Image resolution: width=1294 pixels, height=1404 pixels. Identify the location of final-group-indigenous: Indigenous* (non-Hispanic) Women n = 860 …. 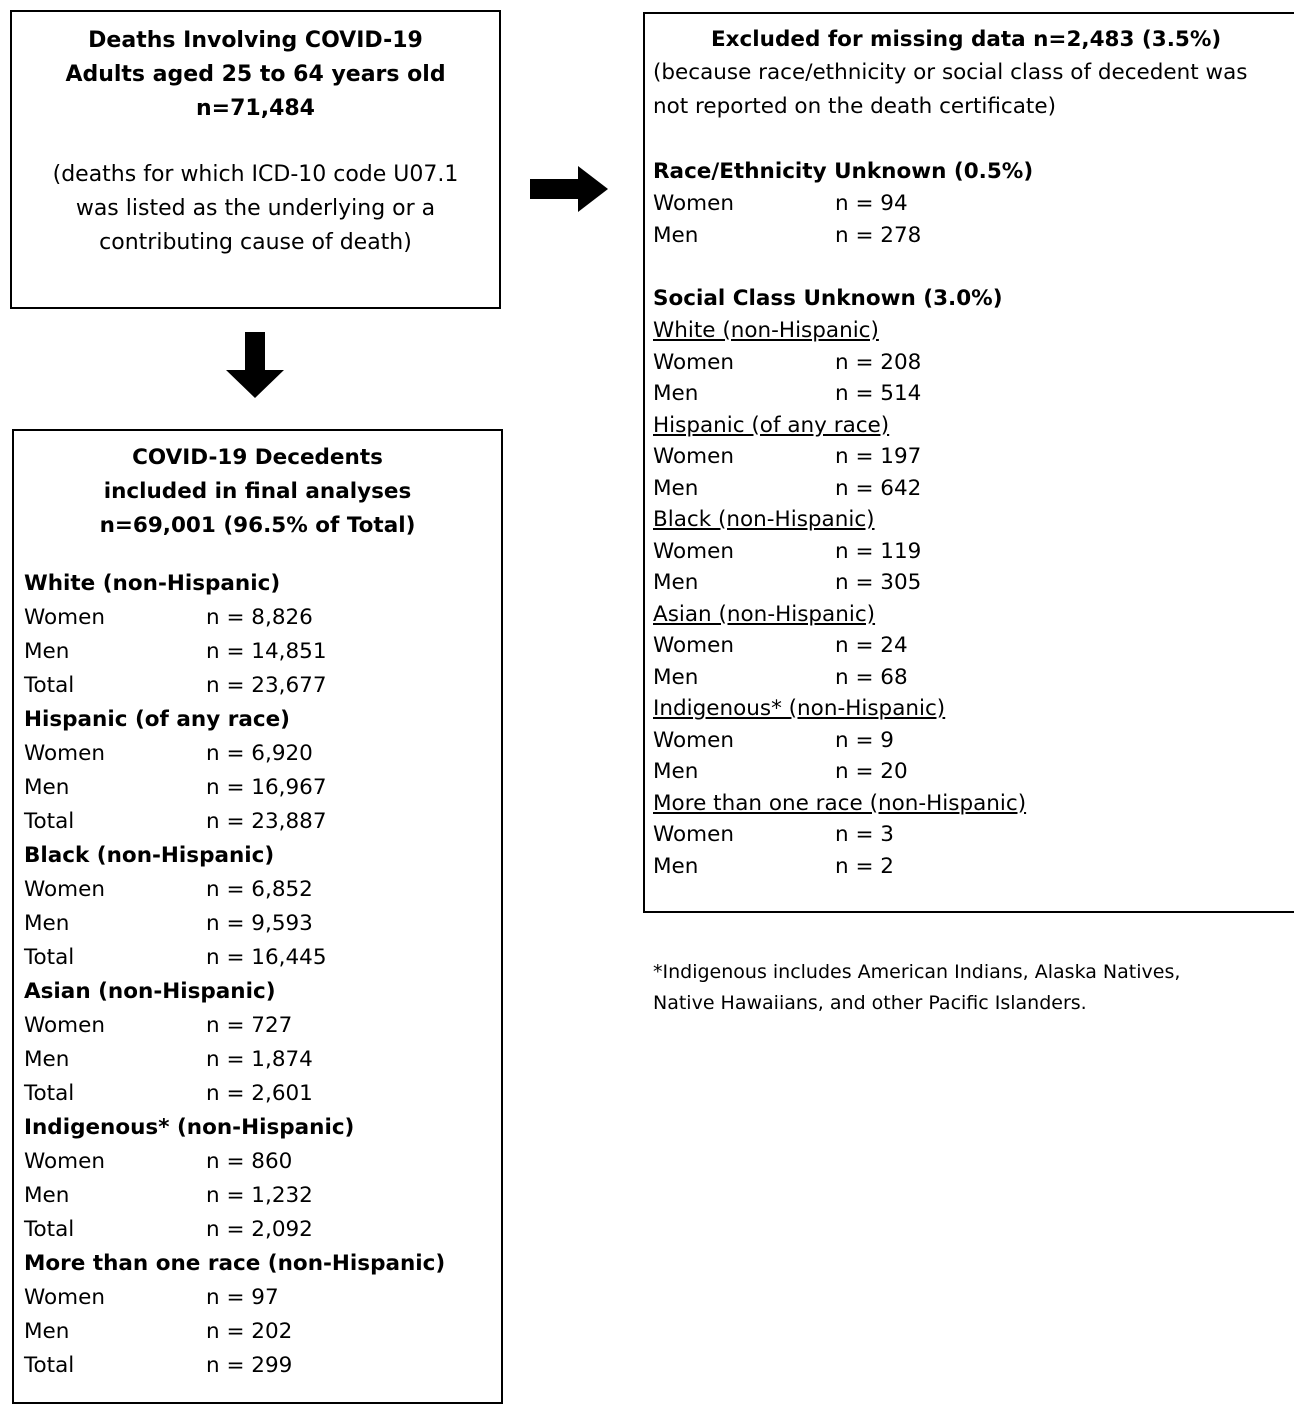
(257, 1179).